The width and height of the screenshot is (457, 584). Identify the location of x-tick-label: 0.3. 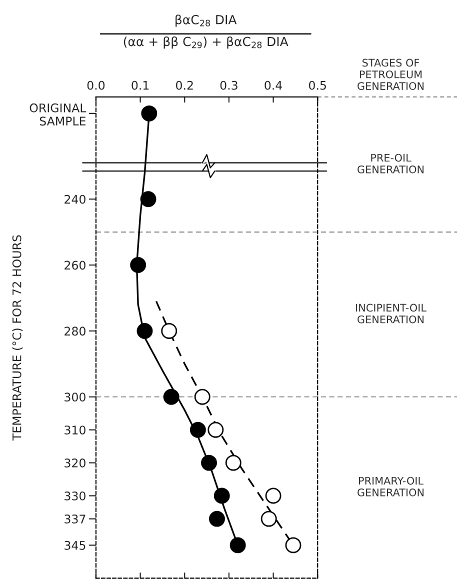
(229, 85).